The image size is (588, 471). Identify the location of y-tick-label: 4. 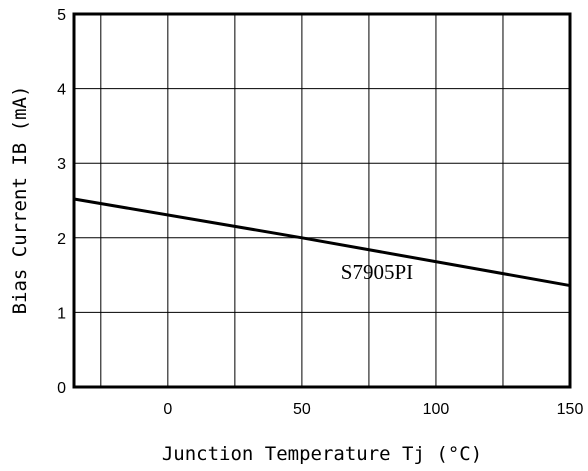
(61, 90).